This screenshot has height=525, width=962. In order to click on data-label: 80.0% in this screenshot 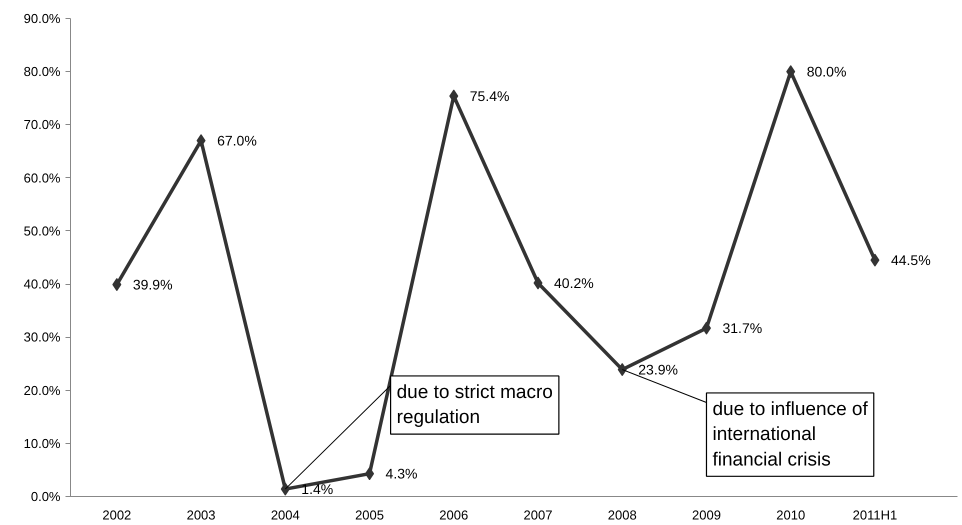, I will do `click(826, 72)`.